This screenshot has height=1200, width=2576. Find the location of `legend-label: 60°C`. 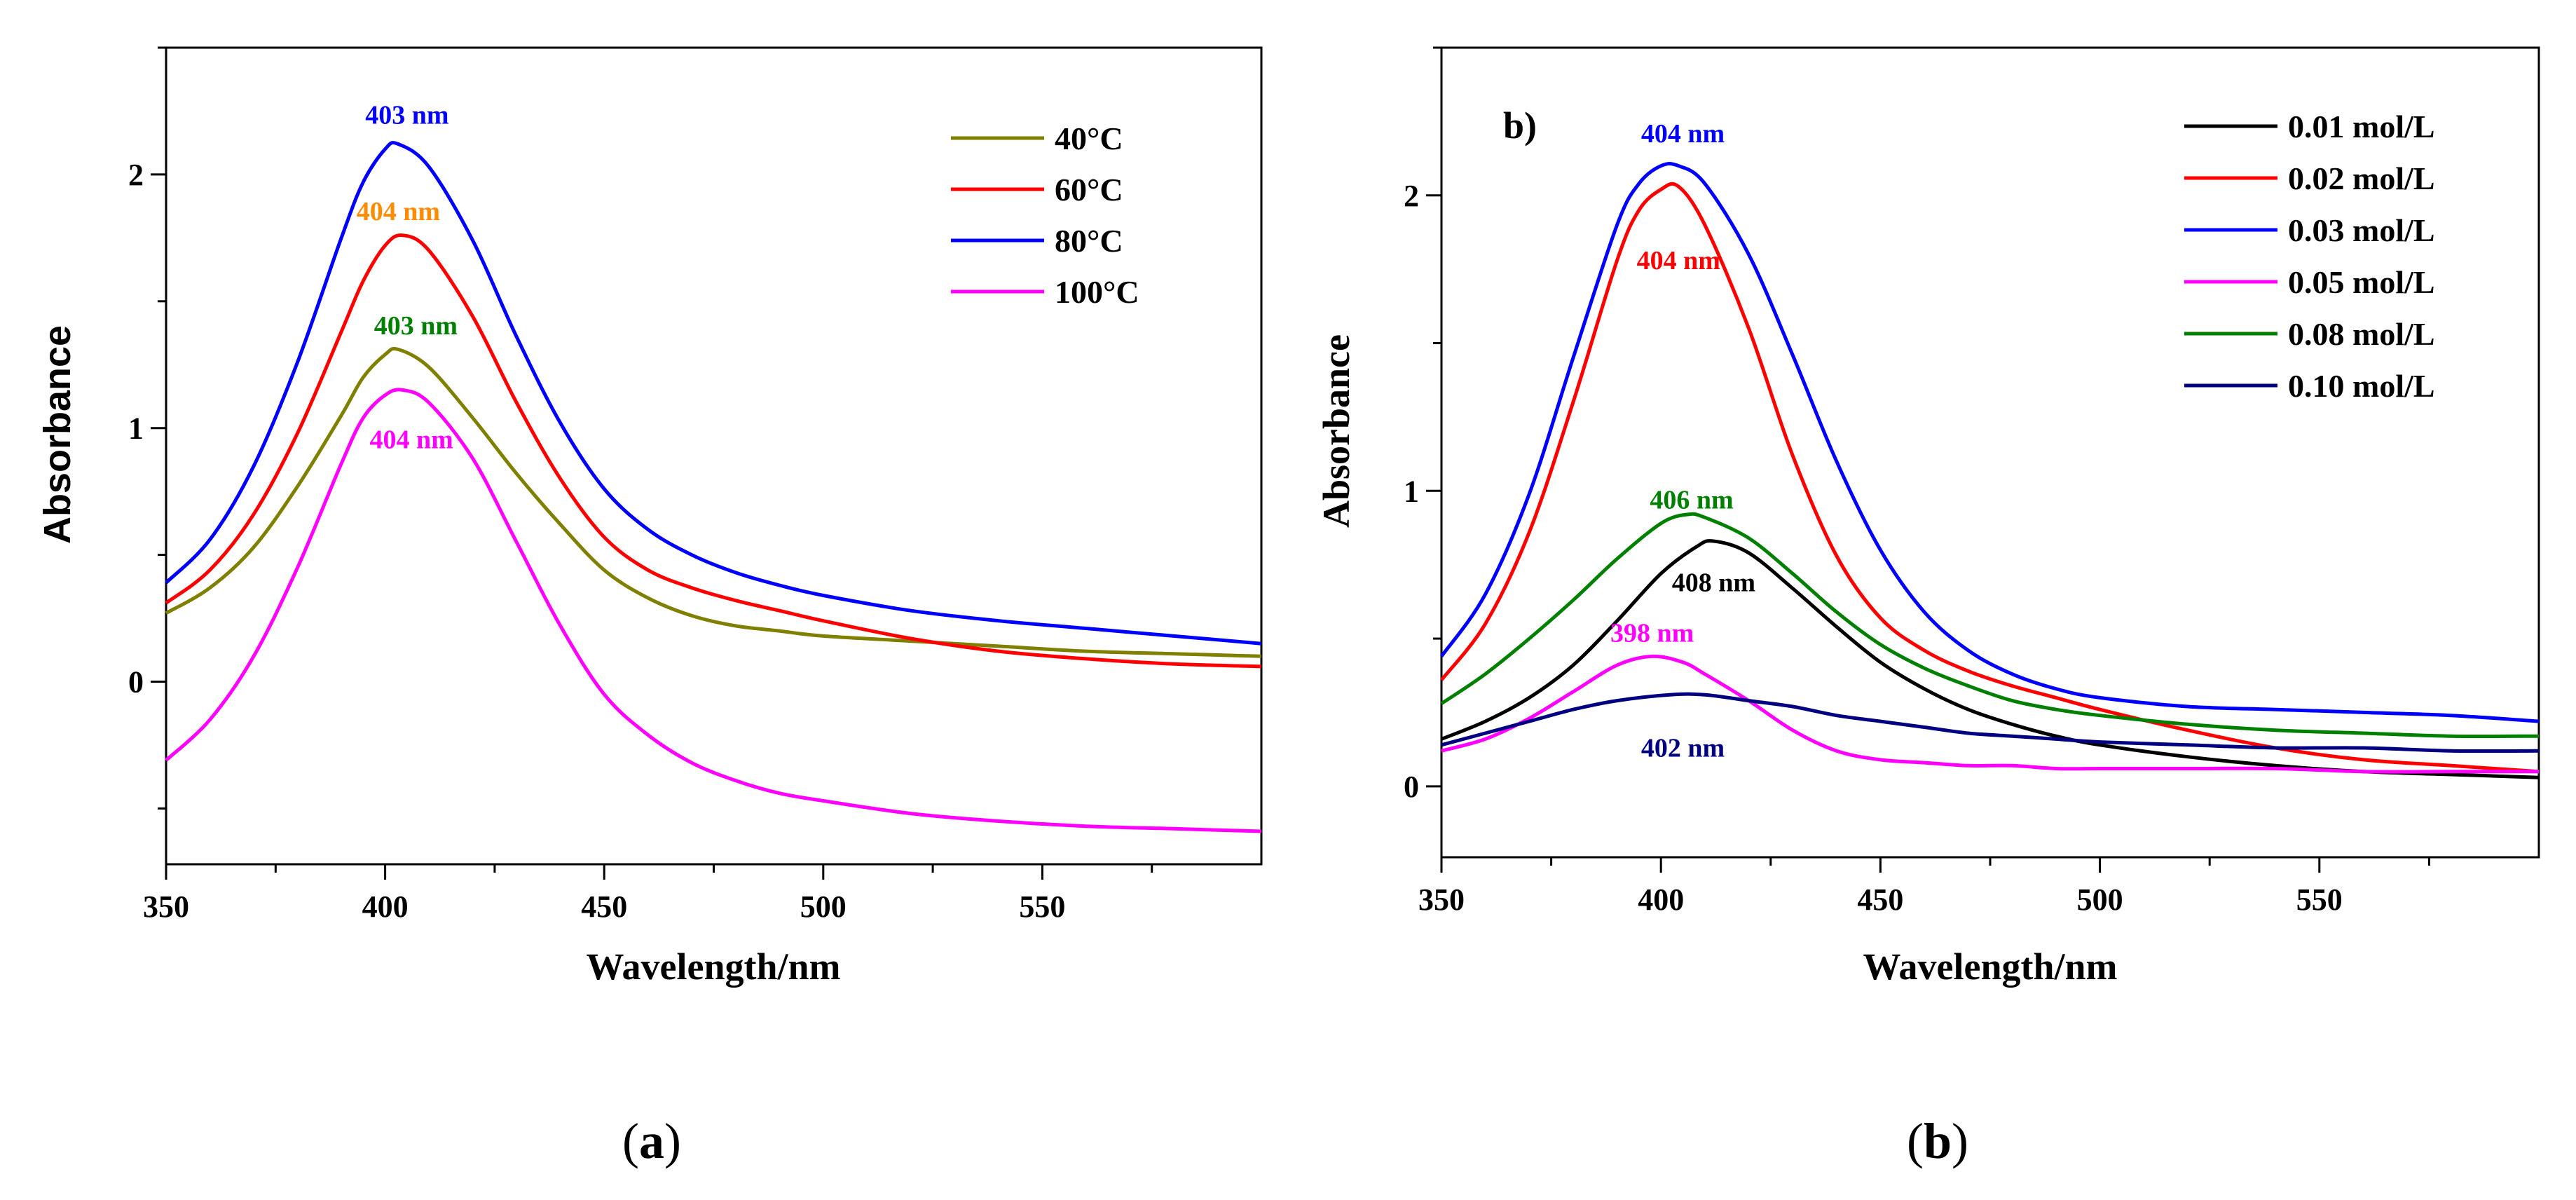

legend-label: 60°C is located at coordinates (1089, 189).